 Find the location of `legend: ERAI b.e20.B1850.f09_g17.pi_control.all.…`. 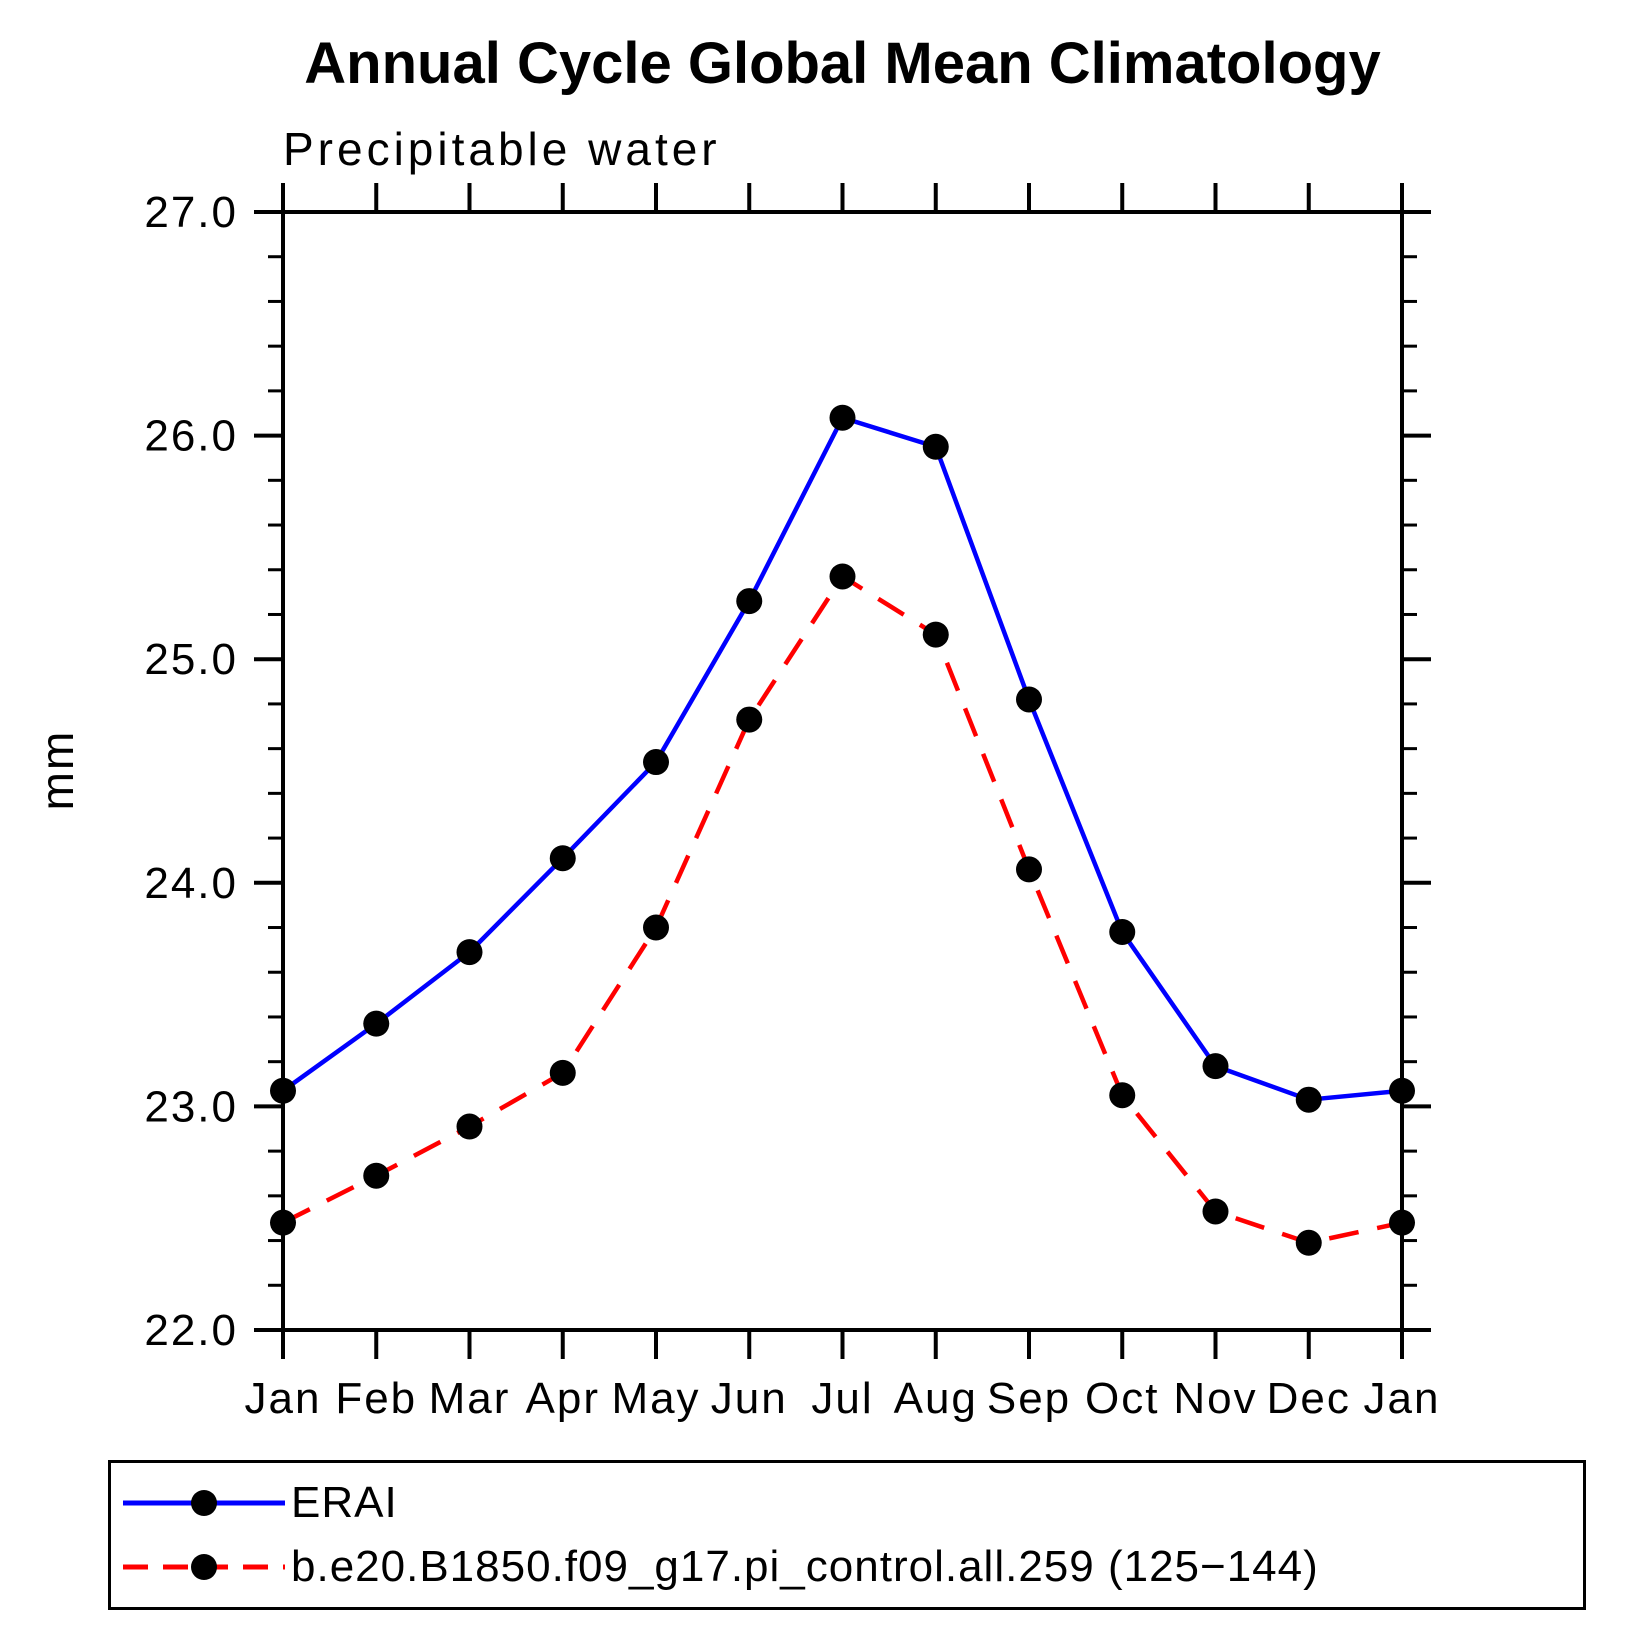

legend: ERAI b.e20.B1850.f09_g17.pi_control.all.… is located at coordinates (847, 1535).